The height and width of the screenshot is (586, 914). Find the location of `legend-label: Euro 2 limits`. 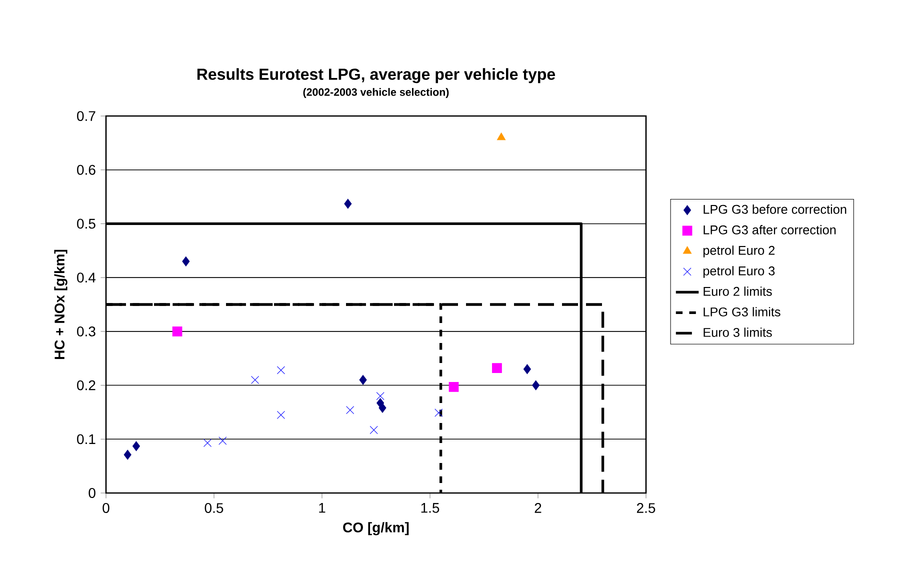

legend-label: Euro 2 limits is located at coordinates (738, 291).